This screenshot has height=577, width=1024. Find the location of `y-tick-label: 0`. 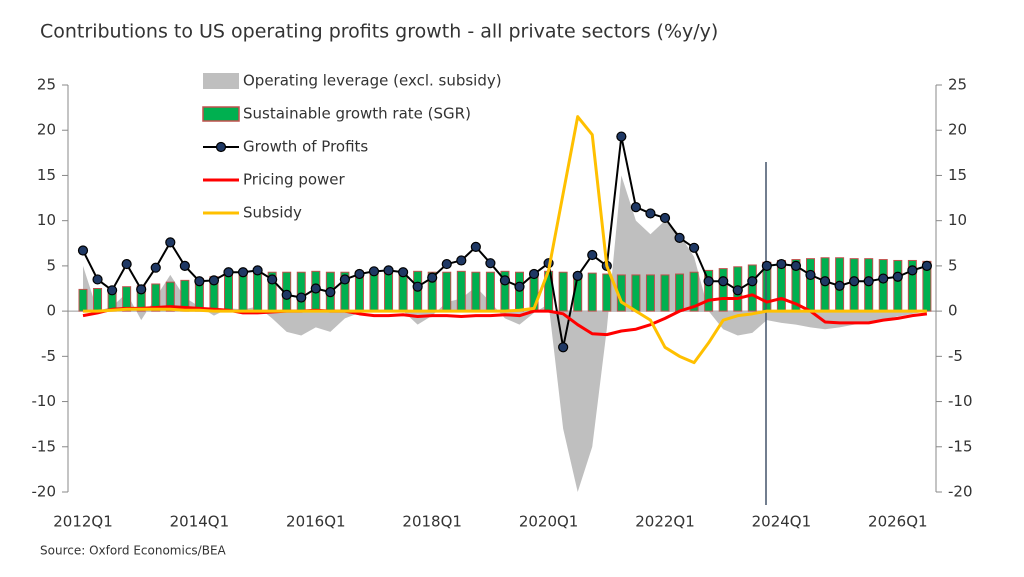

y-tick-label: 0 is located at coordinates (51, 311).